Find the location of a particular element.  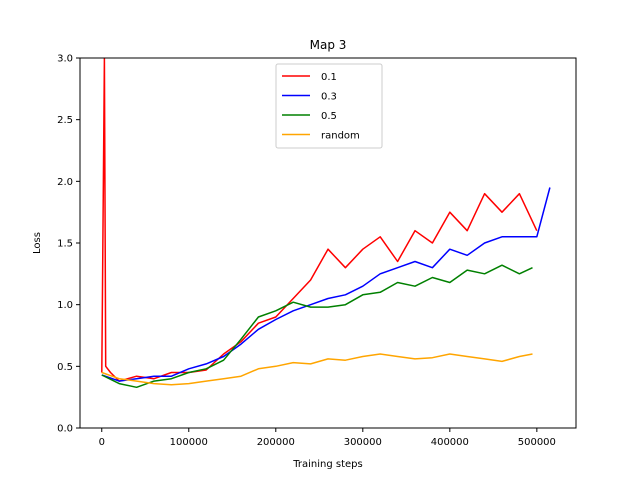

y-tick-label: 2.0 is located at coordinates (65, 182).